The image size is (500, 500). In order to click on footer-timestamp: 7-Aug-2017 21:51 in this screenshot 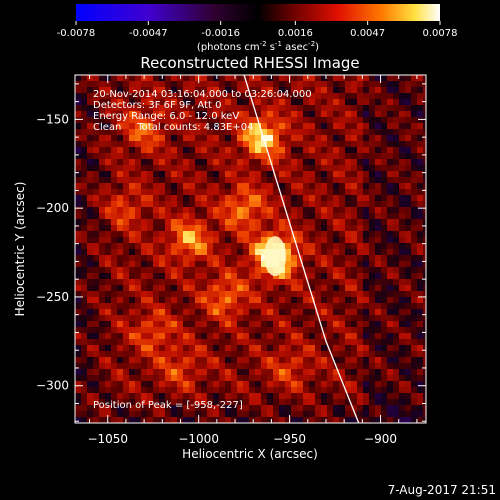, I will do `click(442, 490)`.